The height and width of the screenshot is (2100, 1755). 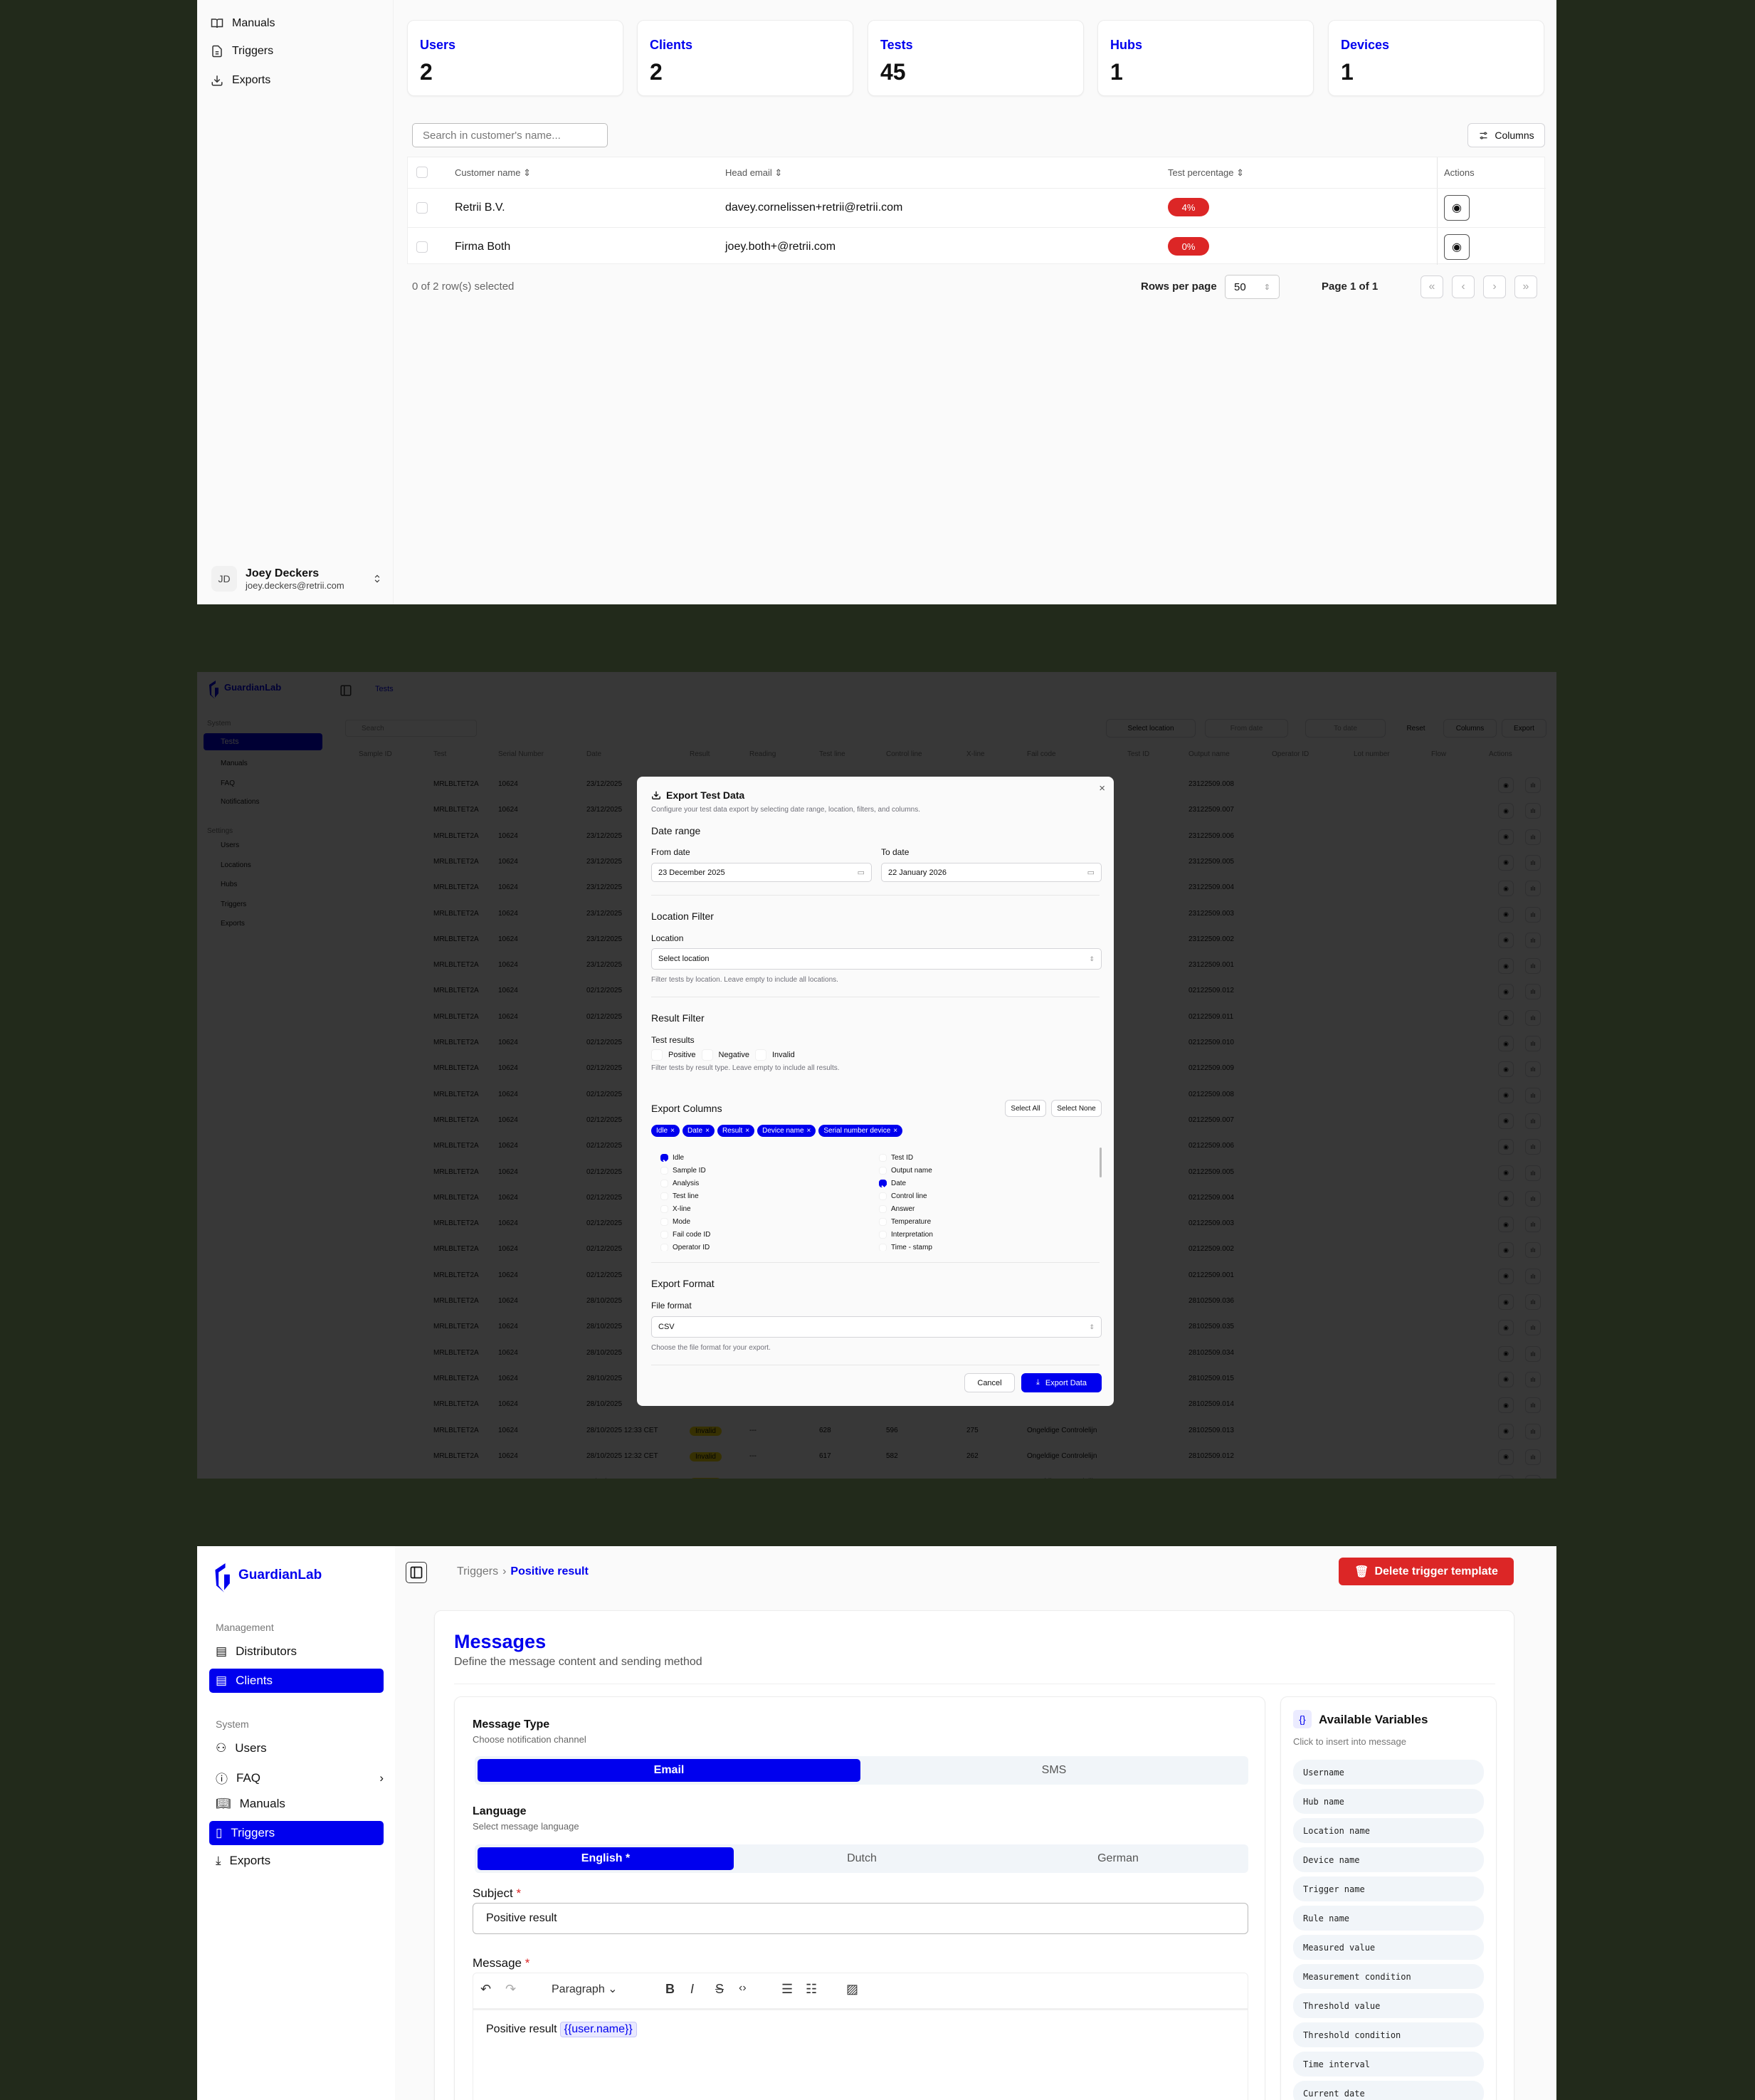 I want to click on sidebar-item-tests: Tests, so click(x=263, y=741).